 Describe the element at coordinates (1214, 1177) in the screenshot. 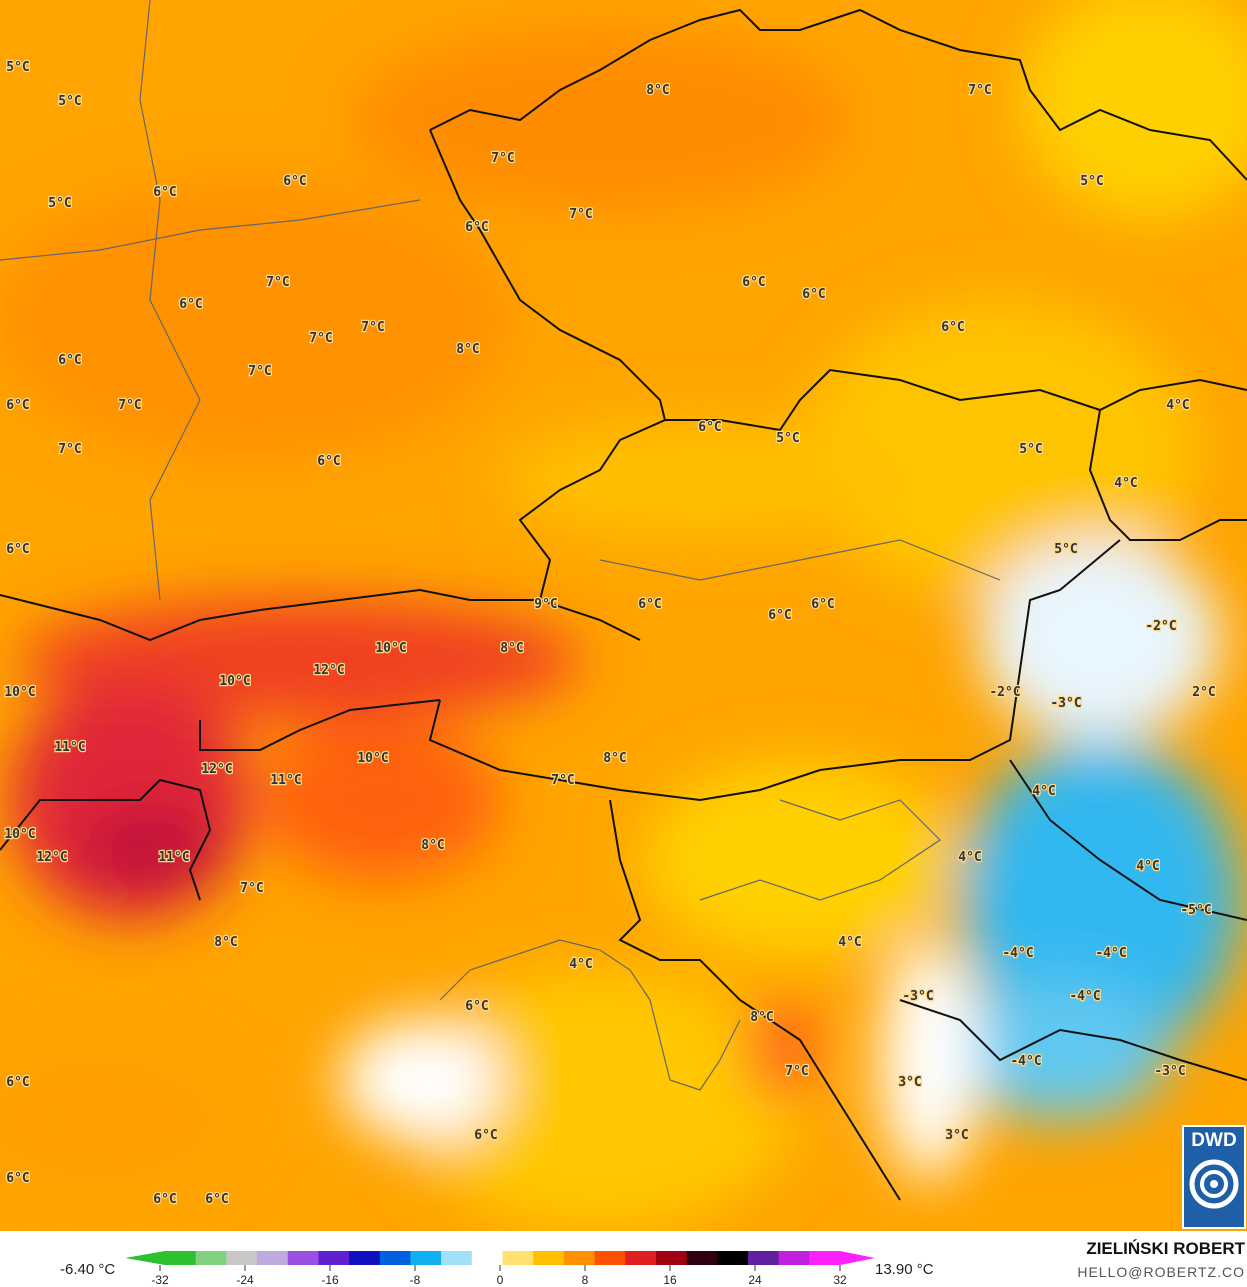

I see `dwd-logo: DWD` at that location.